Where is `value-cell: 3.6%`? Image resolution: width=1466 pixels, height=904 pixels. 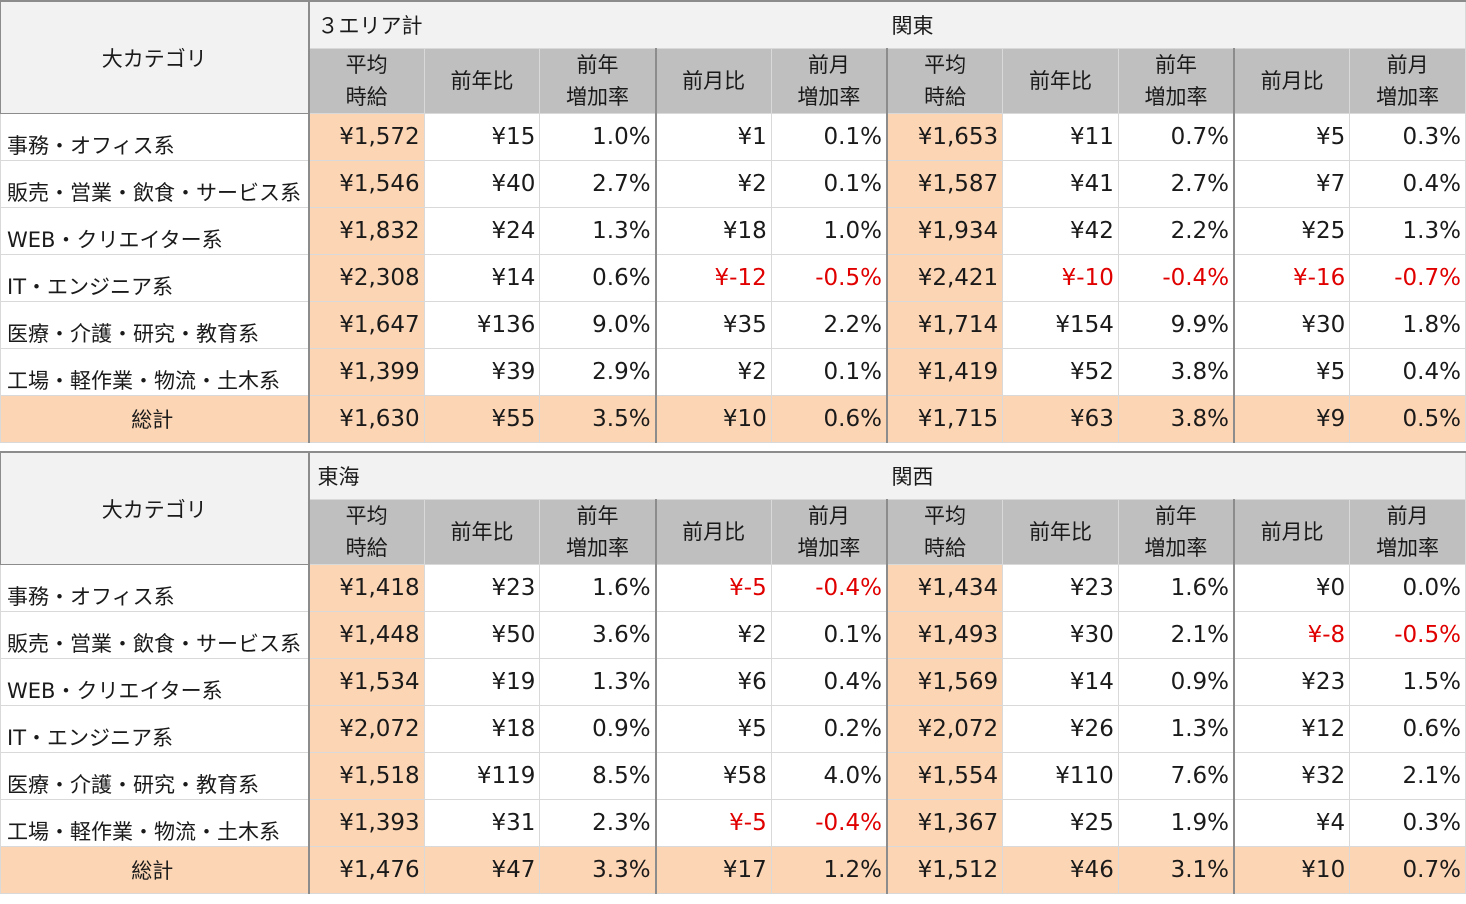 value-cell: 3.6% is located at coordinates (598, 635).